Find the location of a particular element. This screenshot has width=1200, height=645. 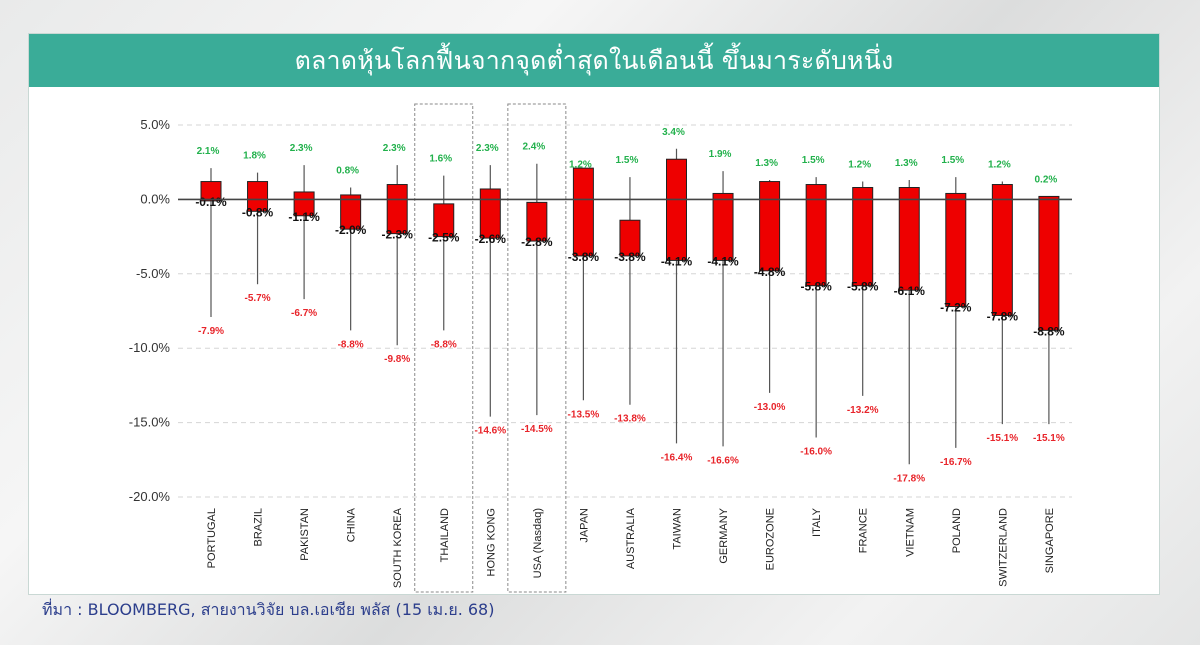

low-label: -17.8% is located at coordinates (909, 478).